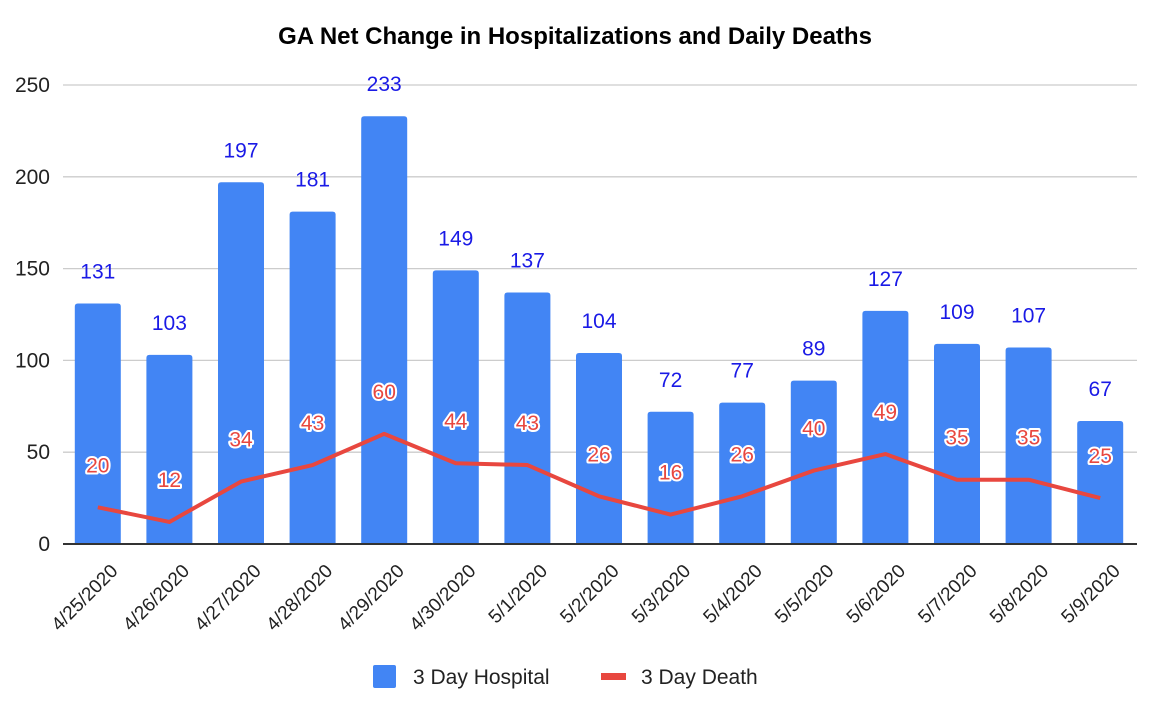 This screenshot has width=1150, height=704. What do you see at coordinates (384, 676) in the screenshot?
I see `legend-swatch-hospital` at bounding box center [384, 676].